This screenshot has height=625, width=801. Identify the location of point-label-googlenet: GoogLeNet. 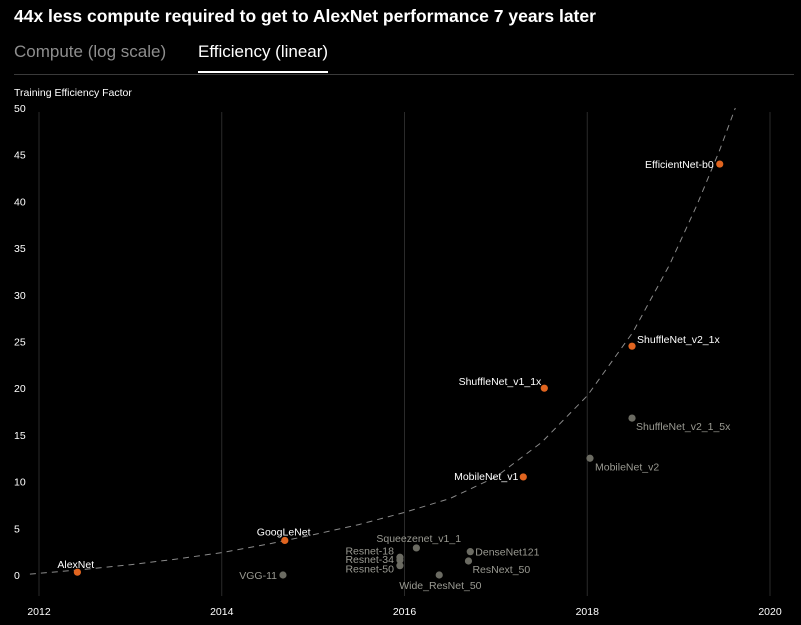
(284, 532).